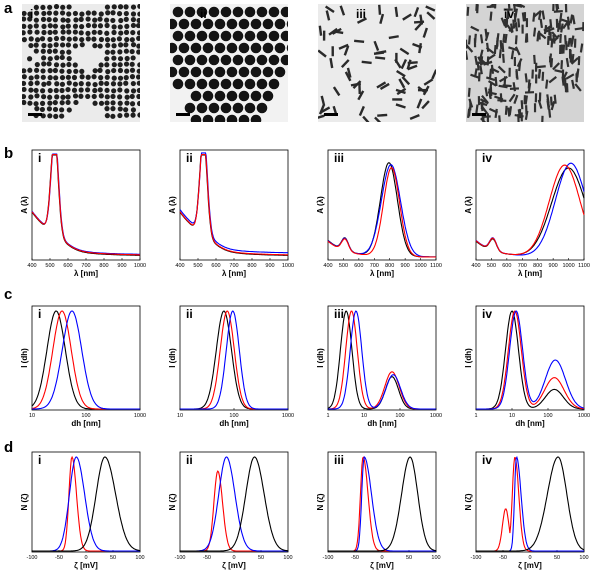 This screenshot has height=571, width=597. I want to click on plot-b-iv-label: iv, so click(487, 158).